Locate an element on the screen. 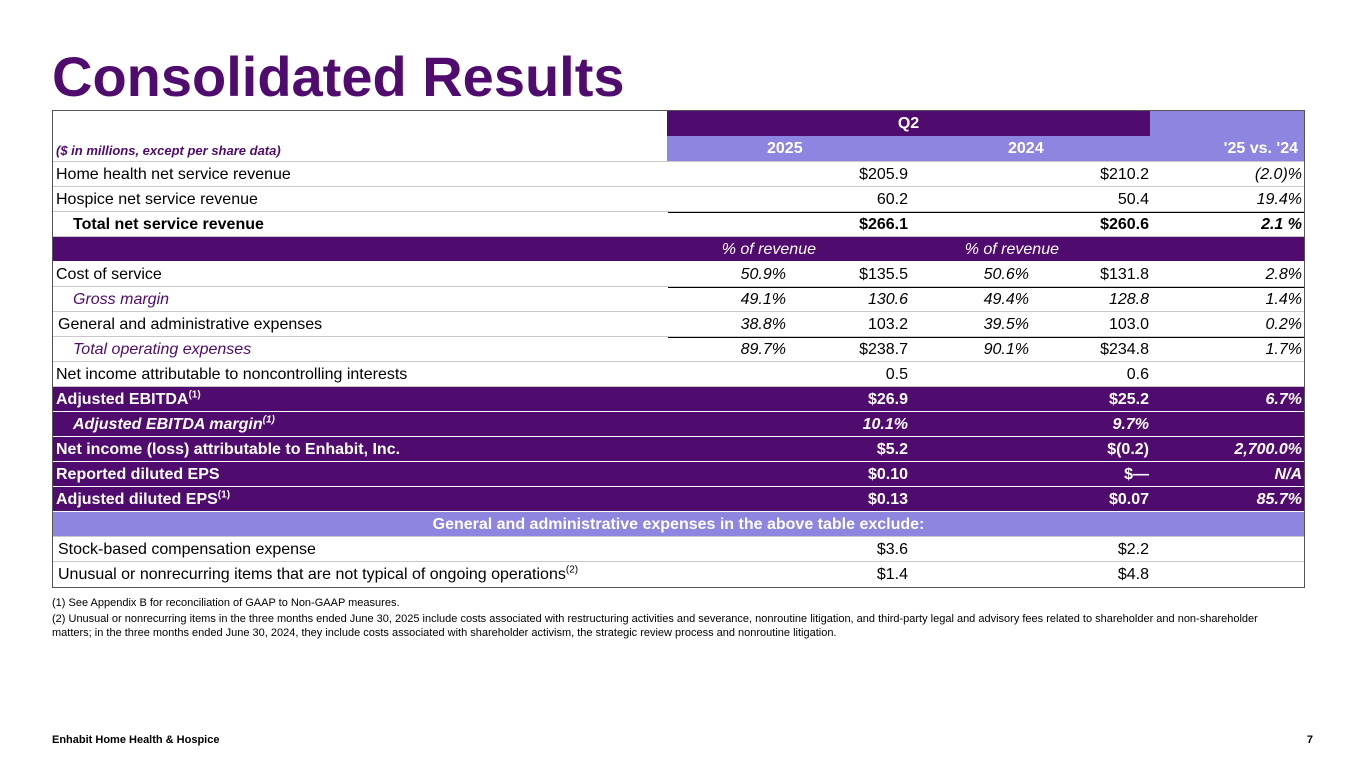 The image size is (1365, 768). pct-2024: 50.6% is located at coordinates (1006, 274).